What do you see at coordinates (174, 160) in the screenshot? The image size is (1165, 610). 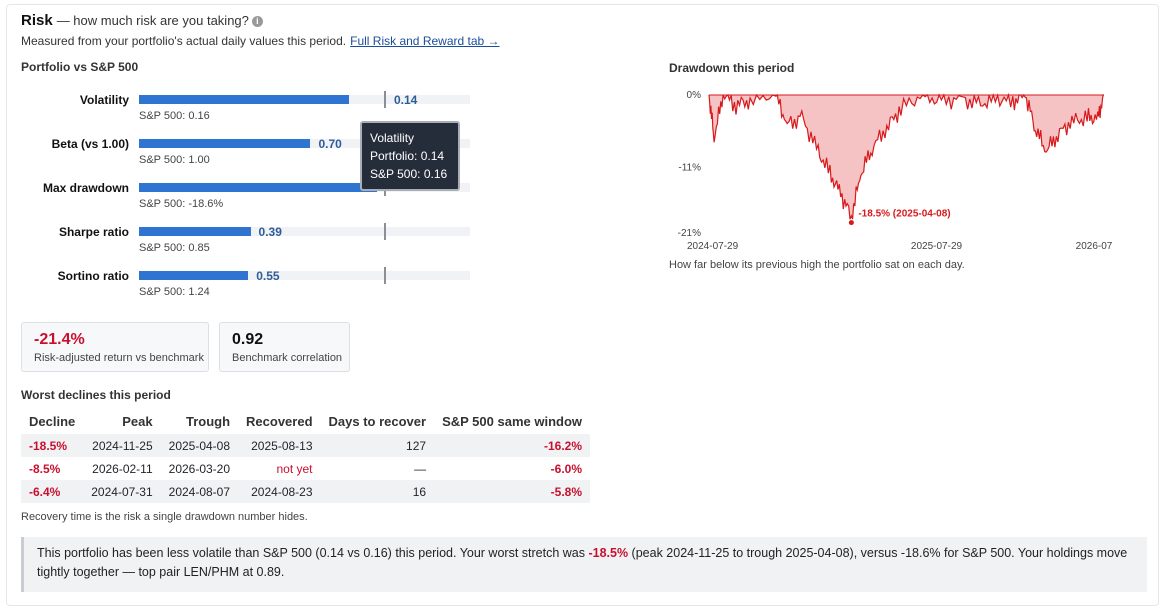 I see `metric-benchmark: S&P 500: 1.00` at bounding box center [174, 160].